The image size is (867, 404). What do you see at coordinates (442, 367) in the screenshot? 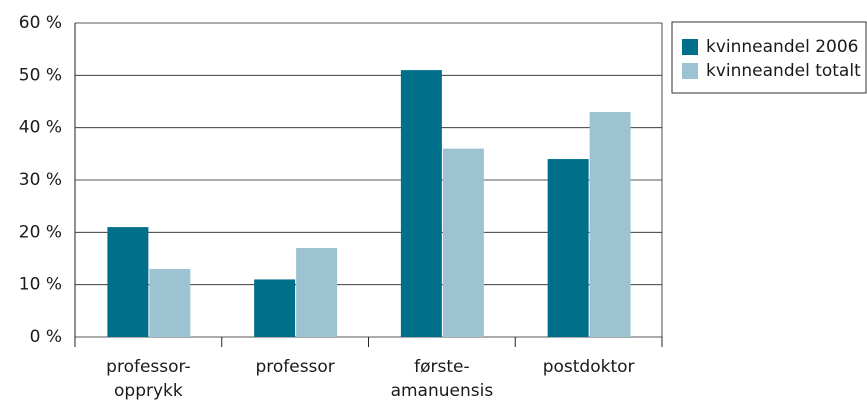
I see `x-tick-label: første-` at bounding box center [442, 367].